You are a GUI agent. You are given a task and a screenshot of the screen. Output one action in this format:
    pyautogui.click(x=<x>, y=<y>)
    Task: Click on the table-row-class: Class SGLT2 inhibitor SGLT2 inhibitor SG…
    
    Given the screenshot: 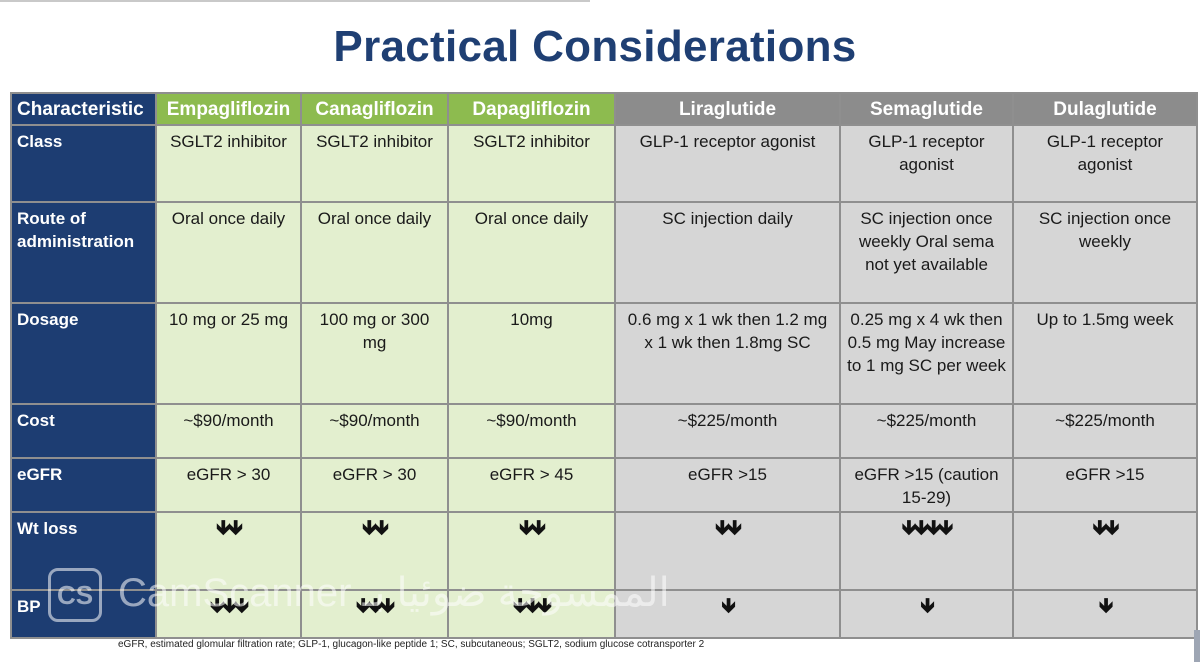 What is the action you would take?
    pyautogui.click(x=604, y=163)
    